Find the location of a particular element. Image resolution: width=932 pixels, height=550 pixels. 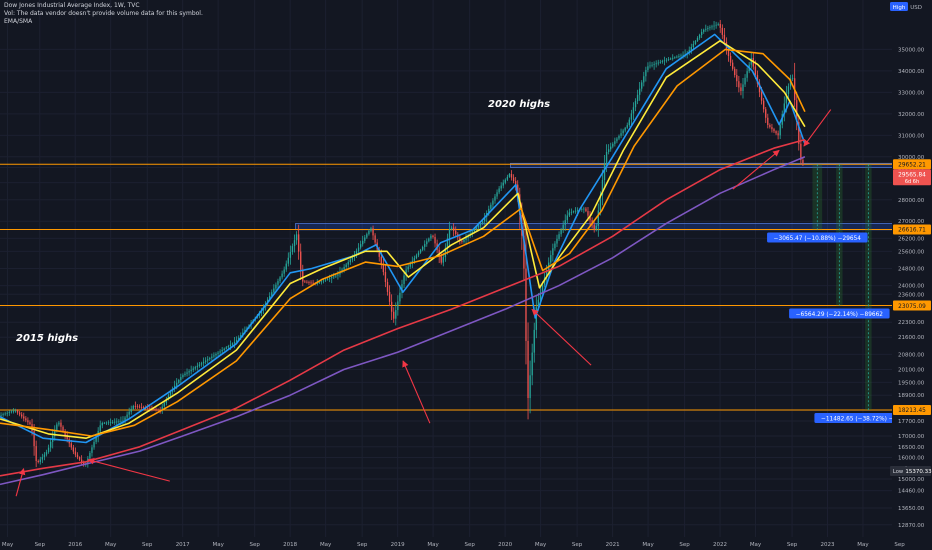

low-value-badge is located at coordinates (918, 471).